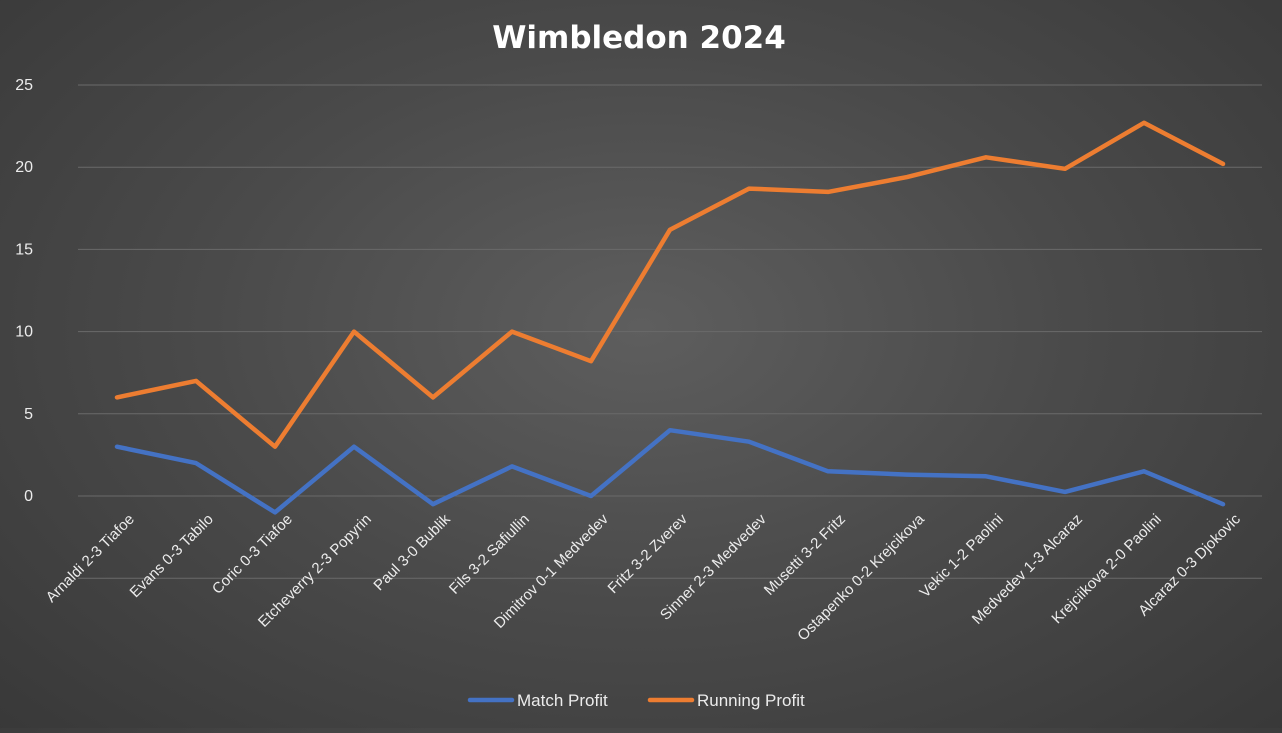 This screenshot has height=733, width=1282. Describe the element at coordinates (861, 577) in the screenshot. I see `x-tick-label: Ostapenko 0-2 Krejcikova` at that location.